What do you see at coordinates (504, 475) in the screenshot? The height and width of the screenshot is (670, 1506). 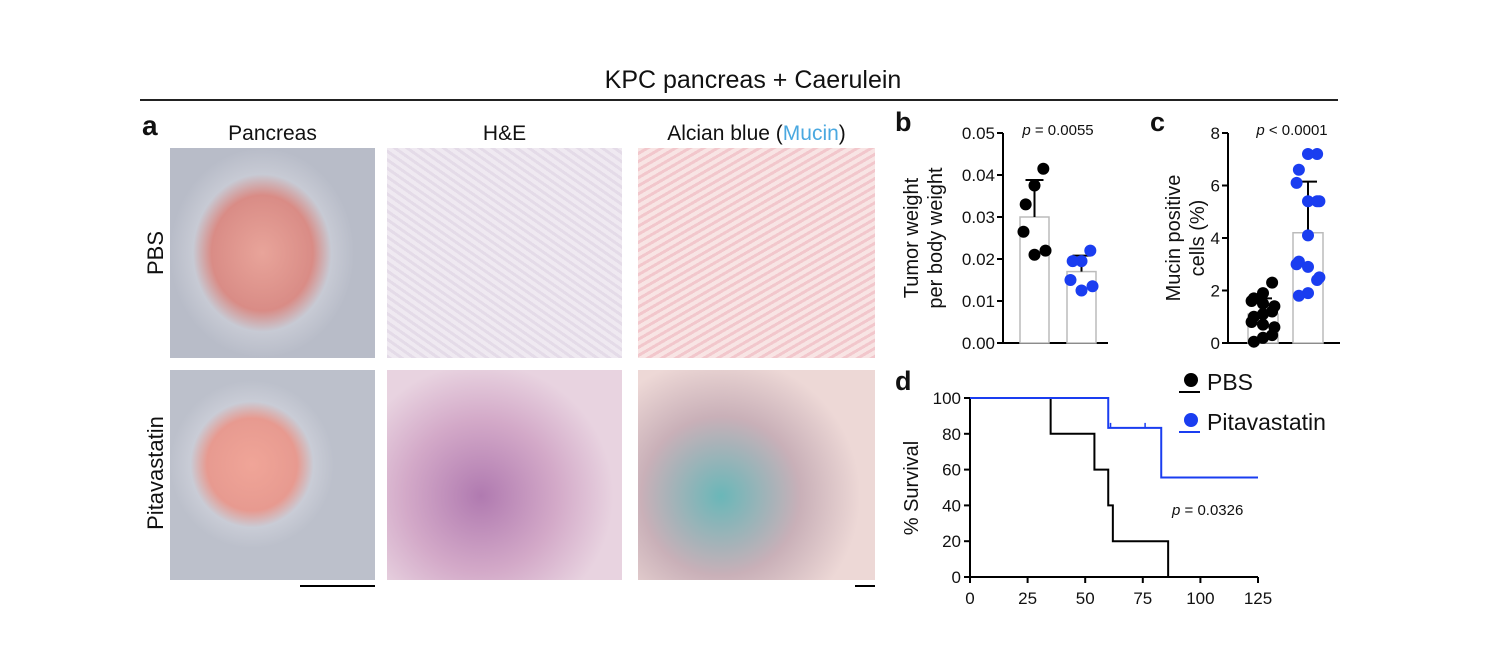 I see `he-image-pitavastatin` at bounding box center [504, 475].